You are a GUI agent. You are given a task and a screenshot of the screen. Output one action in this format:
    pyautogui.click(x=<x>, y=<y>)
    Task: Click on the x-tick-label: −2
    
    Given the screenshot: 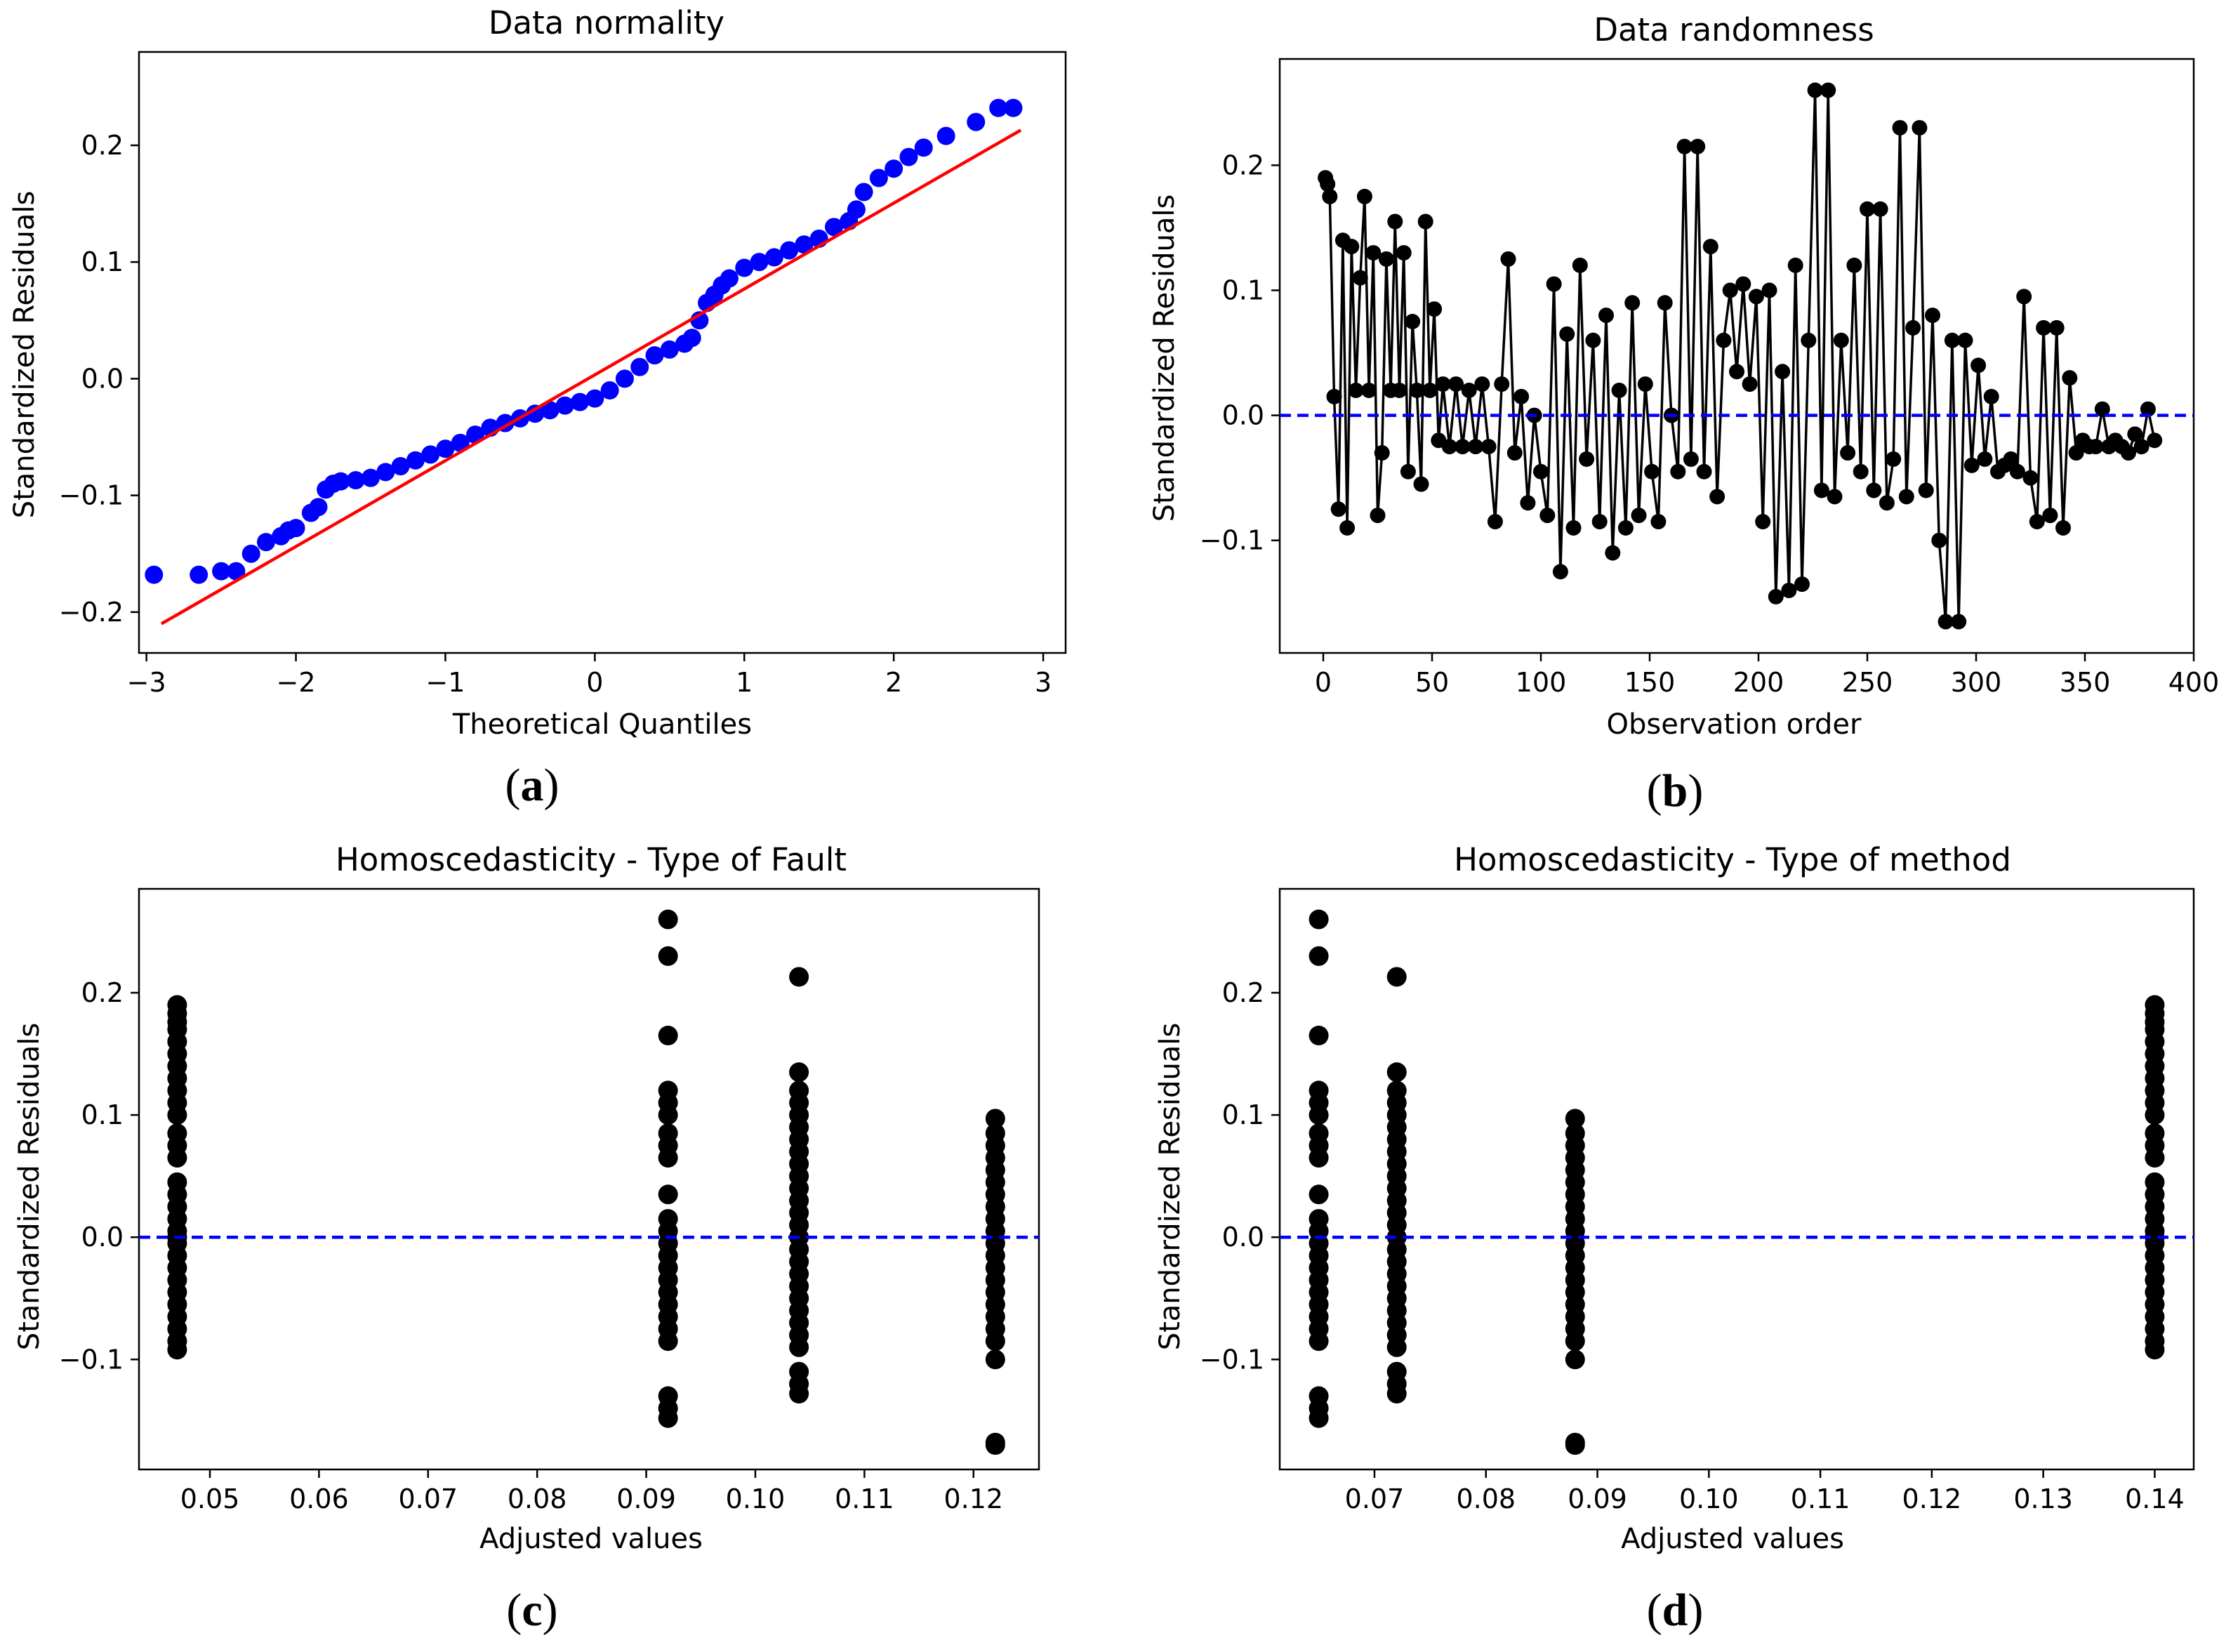 What is the action you would take?
    pyautogui.click(x=296, y=682)
    